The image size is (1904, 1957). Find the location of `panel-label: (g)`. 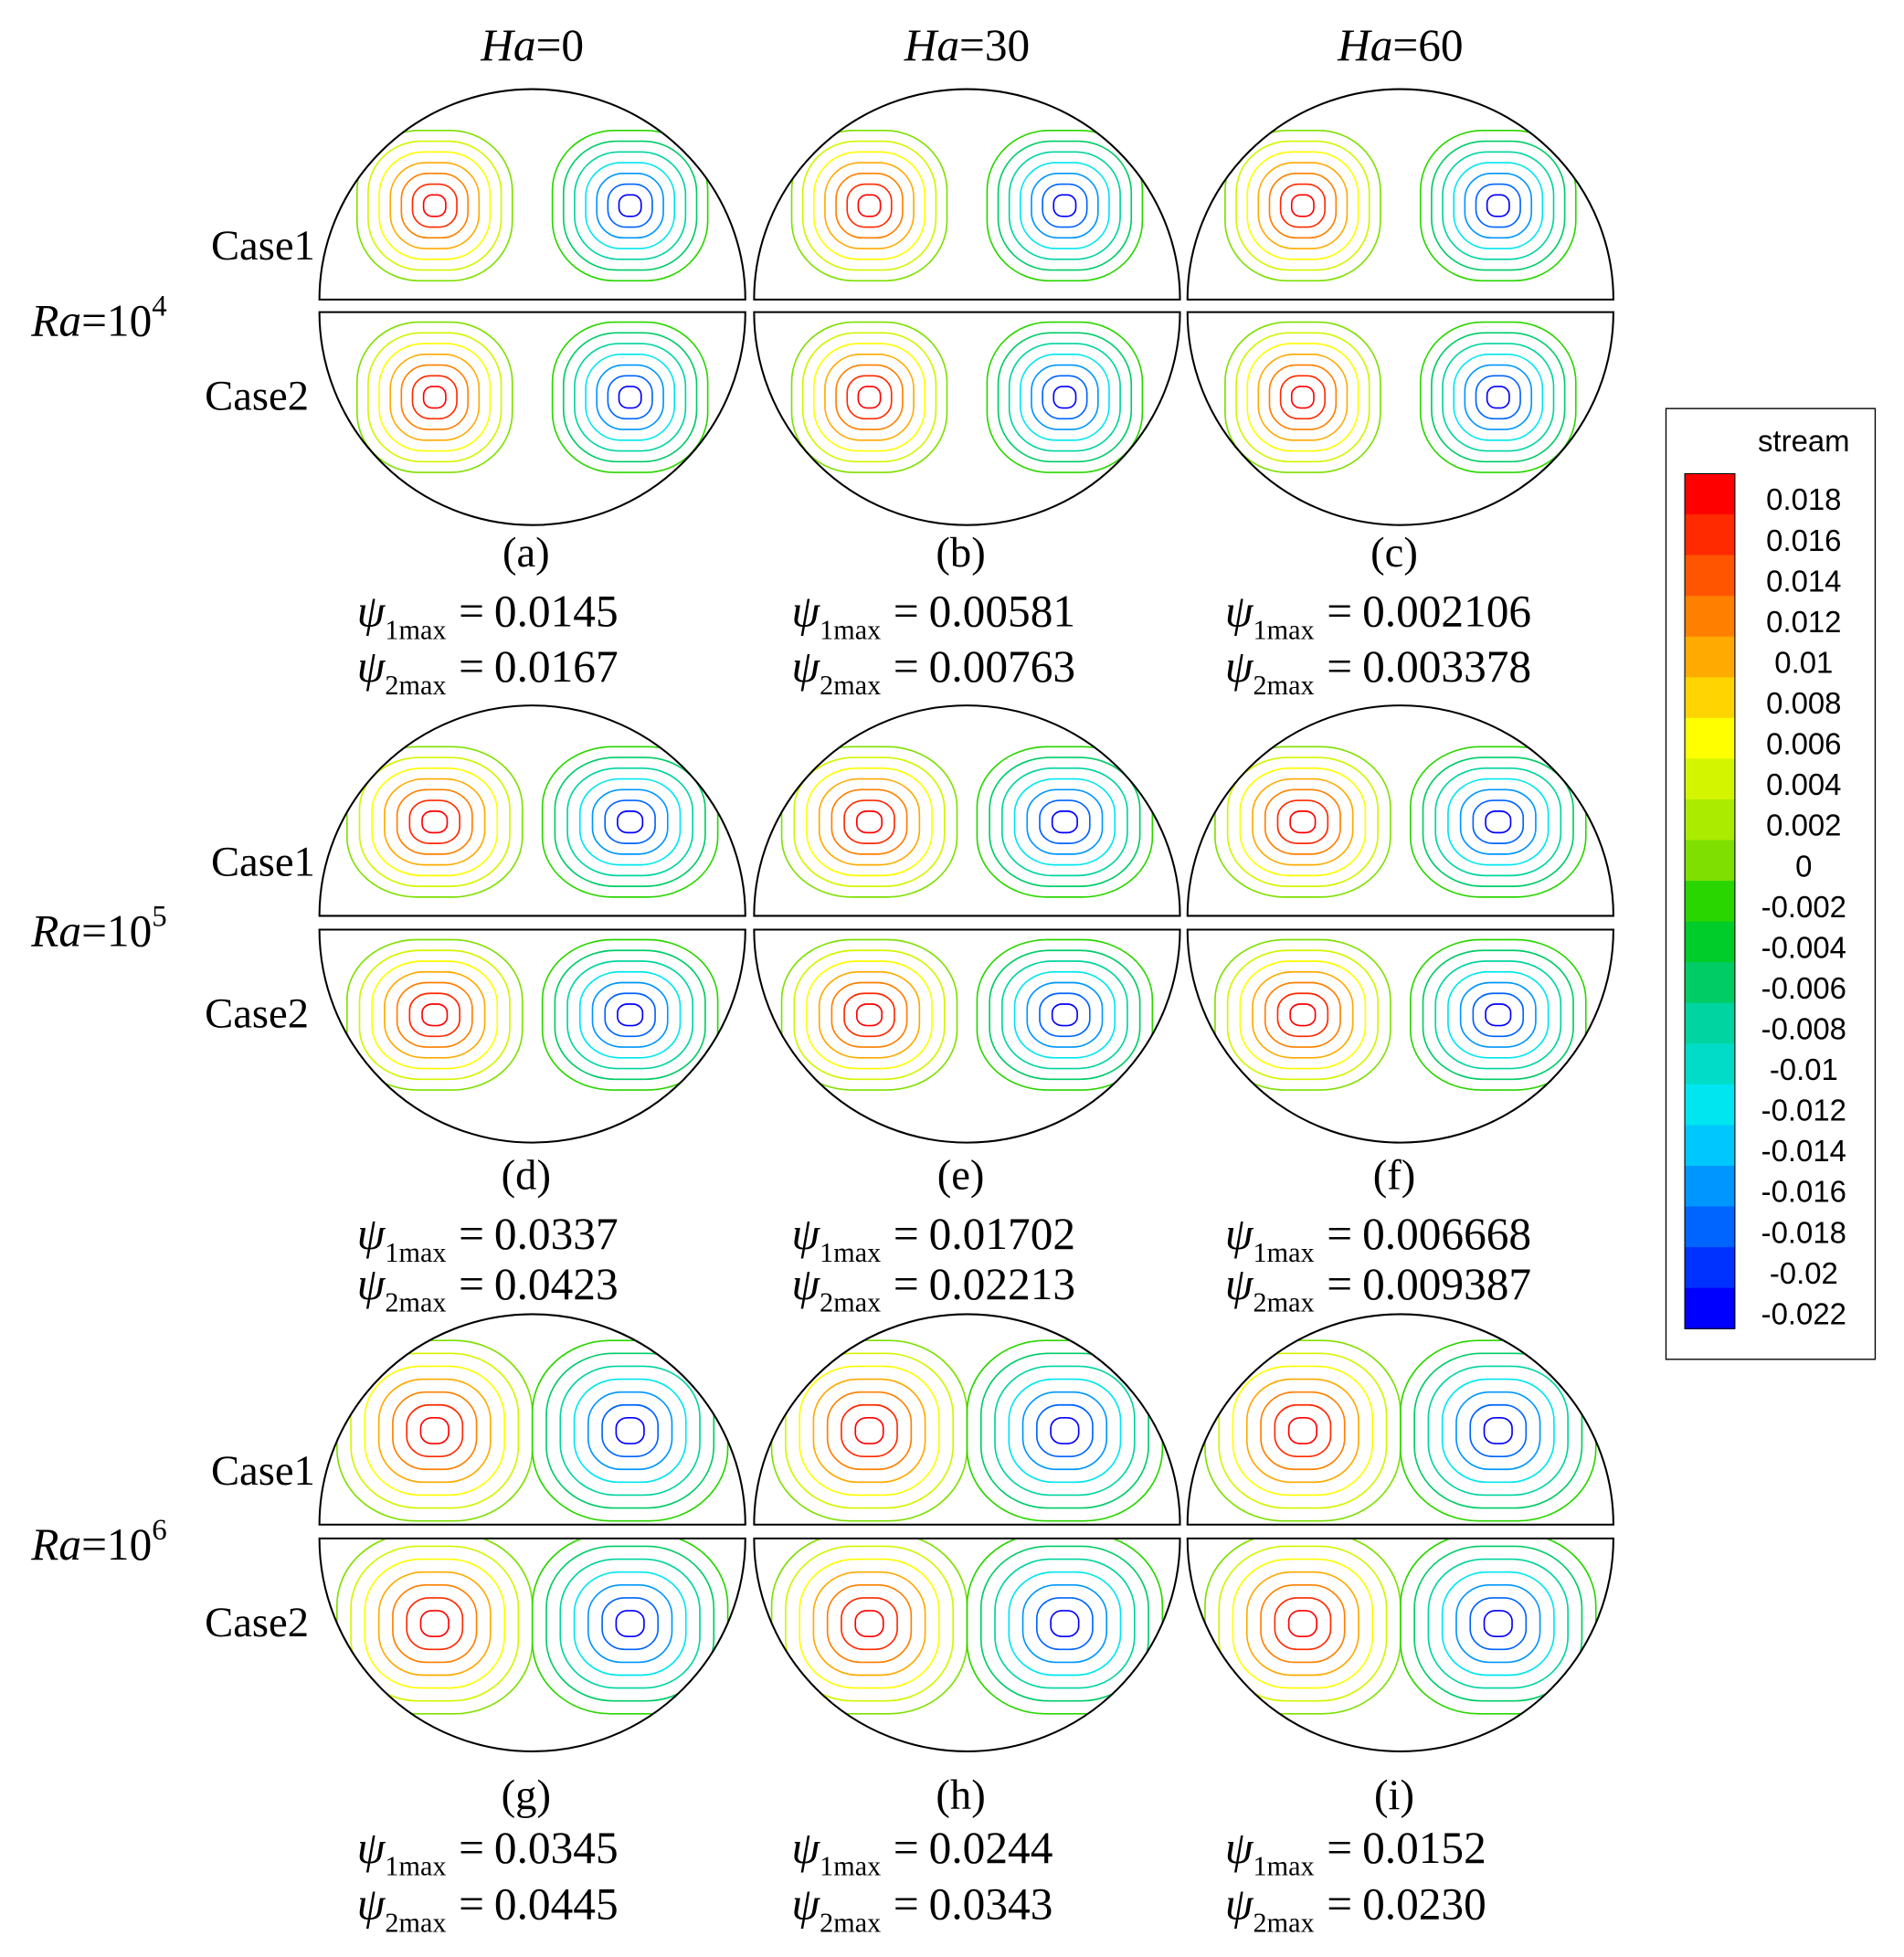

panel-label: (g) is located at coordinates (527, 1795).